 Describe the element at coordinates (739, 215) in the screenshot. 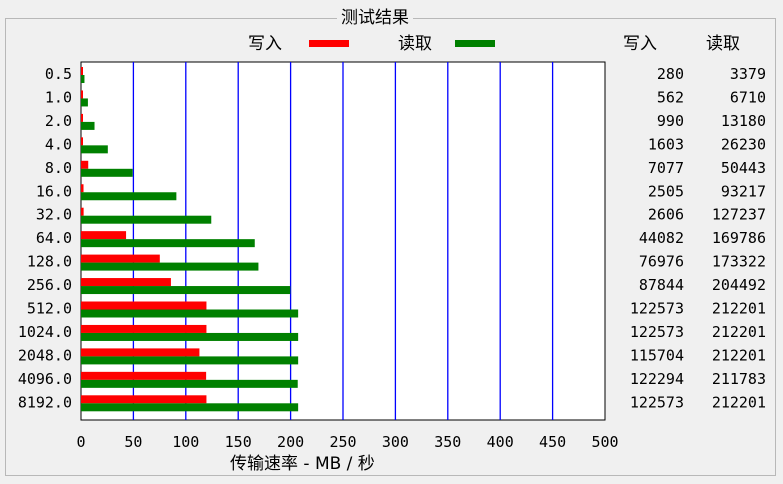

I see `read-value-cell: 127237` at that location.